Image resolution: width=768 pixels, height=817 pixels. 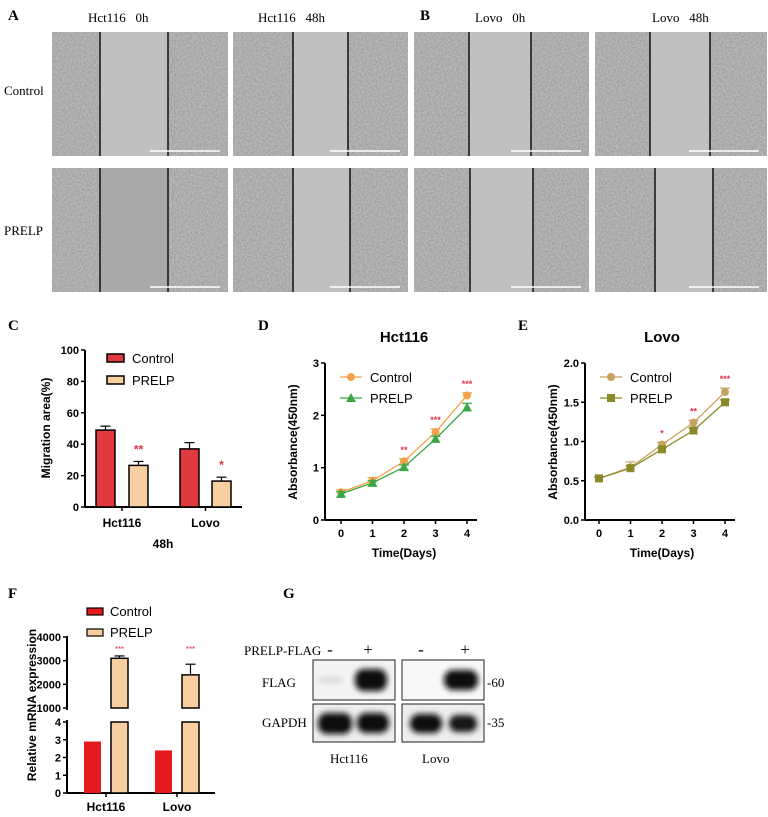 What do you see at coordinates (404, 553) in the screenshot?
I see `x-axis-label: Time(Days)` at bounding box center [404, 553].